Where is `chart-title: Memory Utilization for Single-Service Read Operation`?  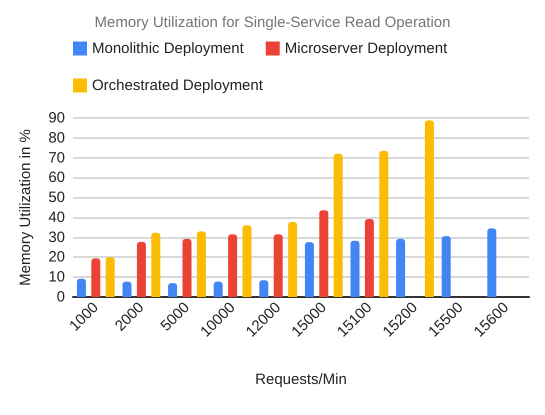
chart-title: Memory Utilization for Single-Service Read Operation is located at coordinates (272, 22).